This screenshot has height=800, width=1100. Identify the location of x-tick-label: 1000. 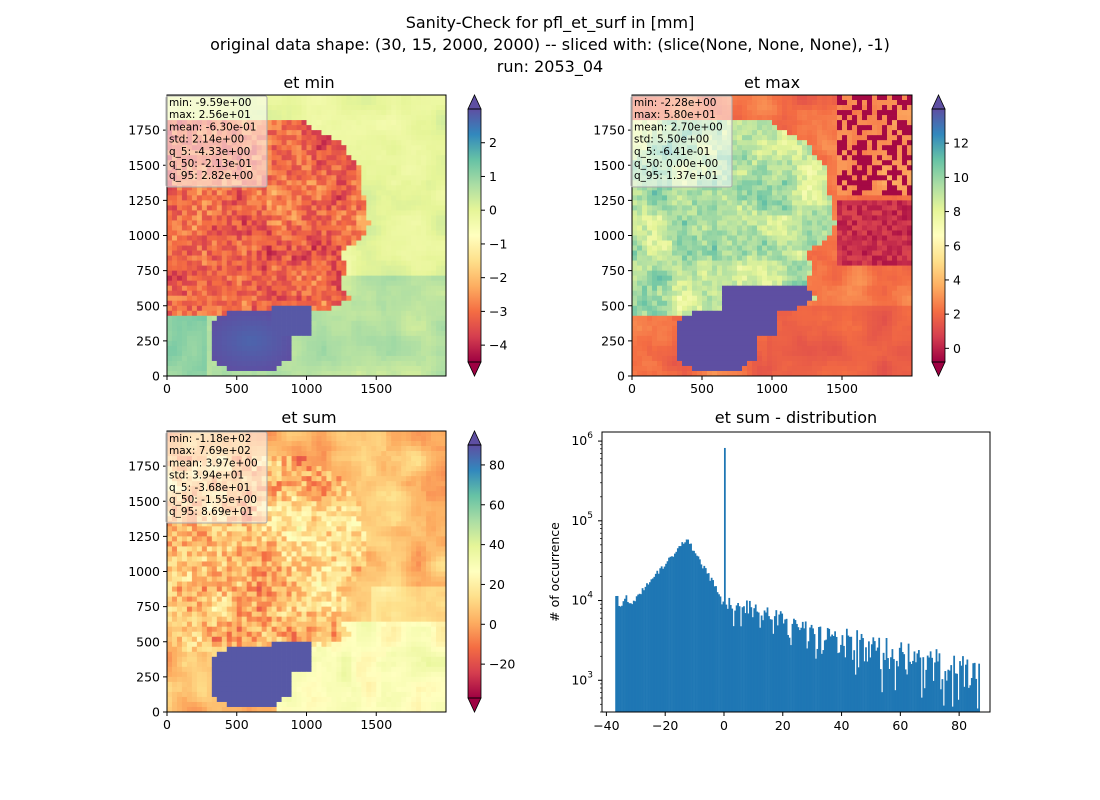
(307, 388).